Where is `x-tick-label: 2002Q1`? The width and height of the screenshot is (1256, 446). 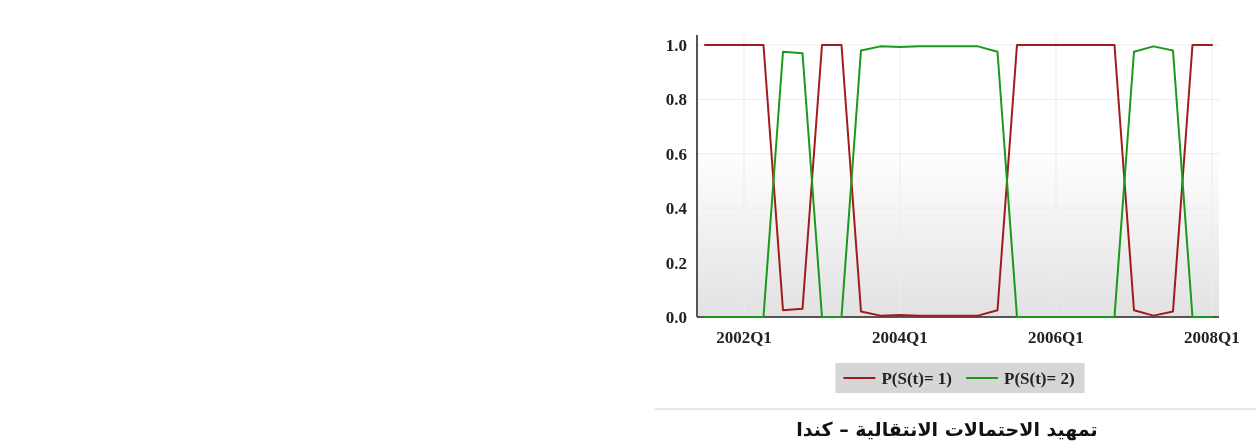
x-tick-label: 2002Q1 is located at coordinates (744, 337).